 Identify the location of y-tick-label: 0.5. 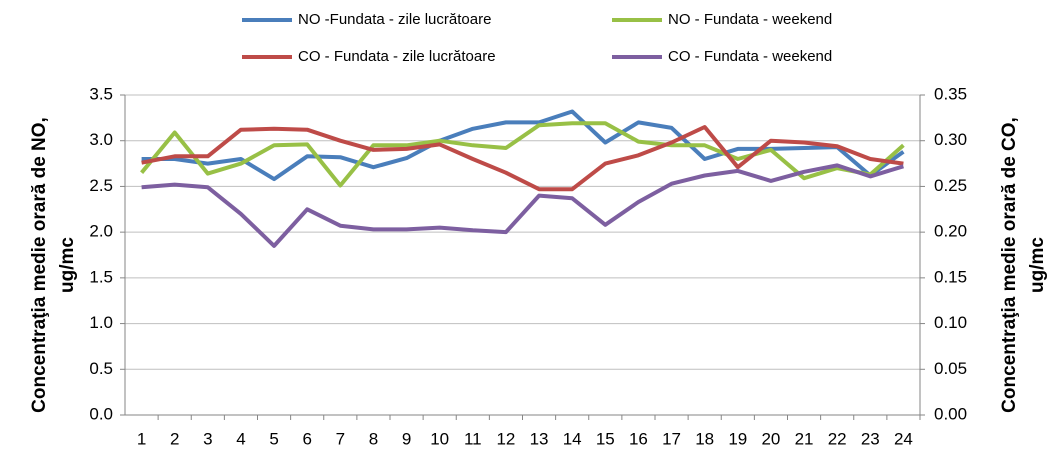
(101, 368).